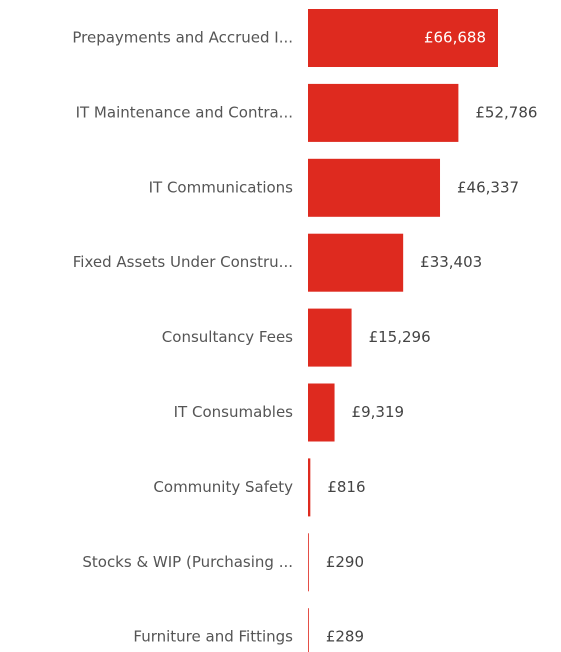 The width and height of the screenshot is (561, 652). What do you see at coordinates (378, 412) in the screenshot?
I see `value-label: £9,319` at bounding box center [378, 412].